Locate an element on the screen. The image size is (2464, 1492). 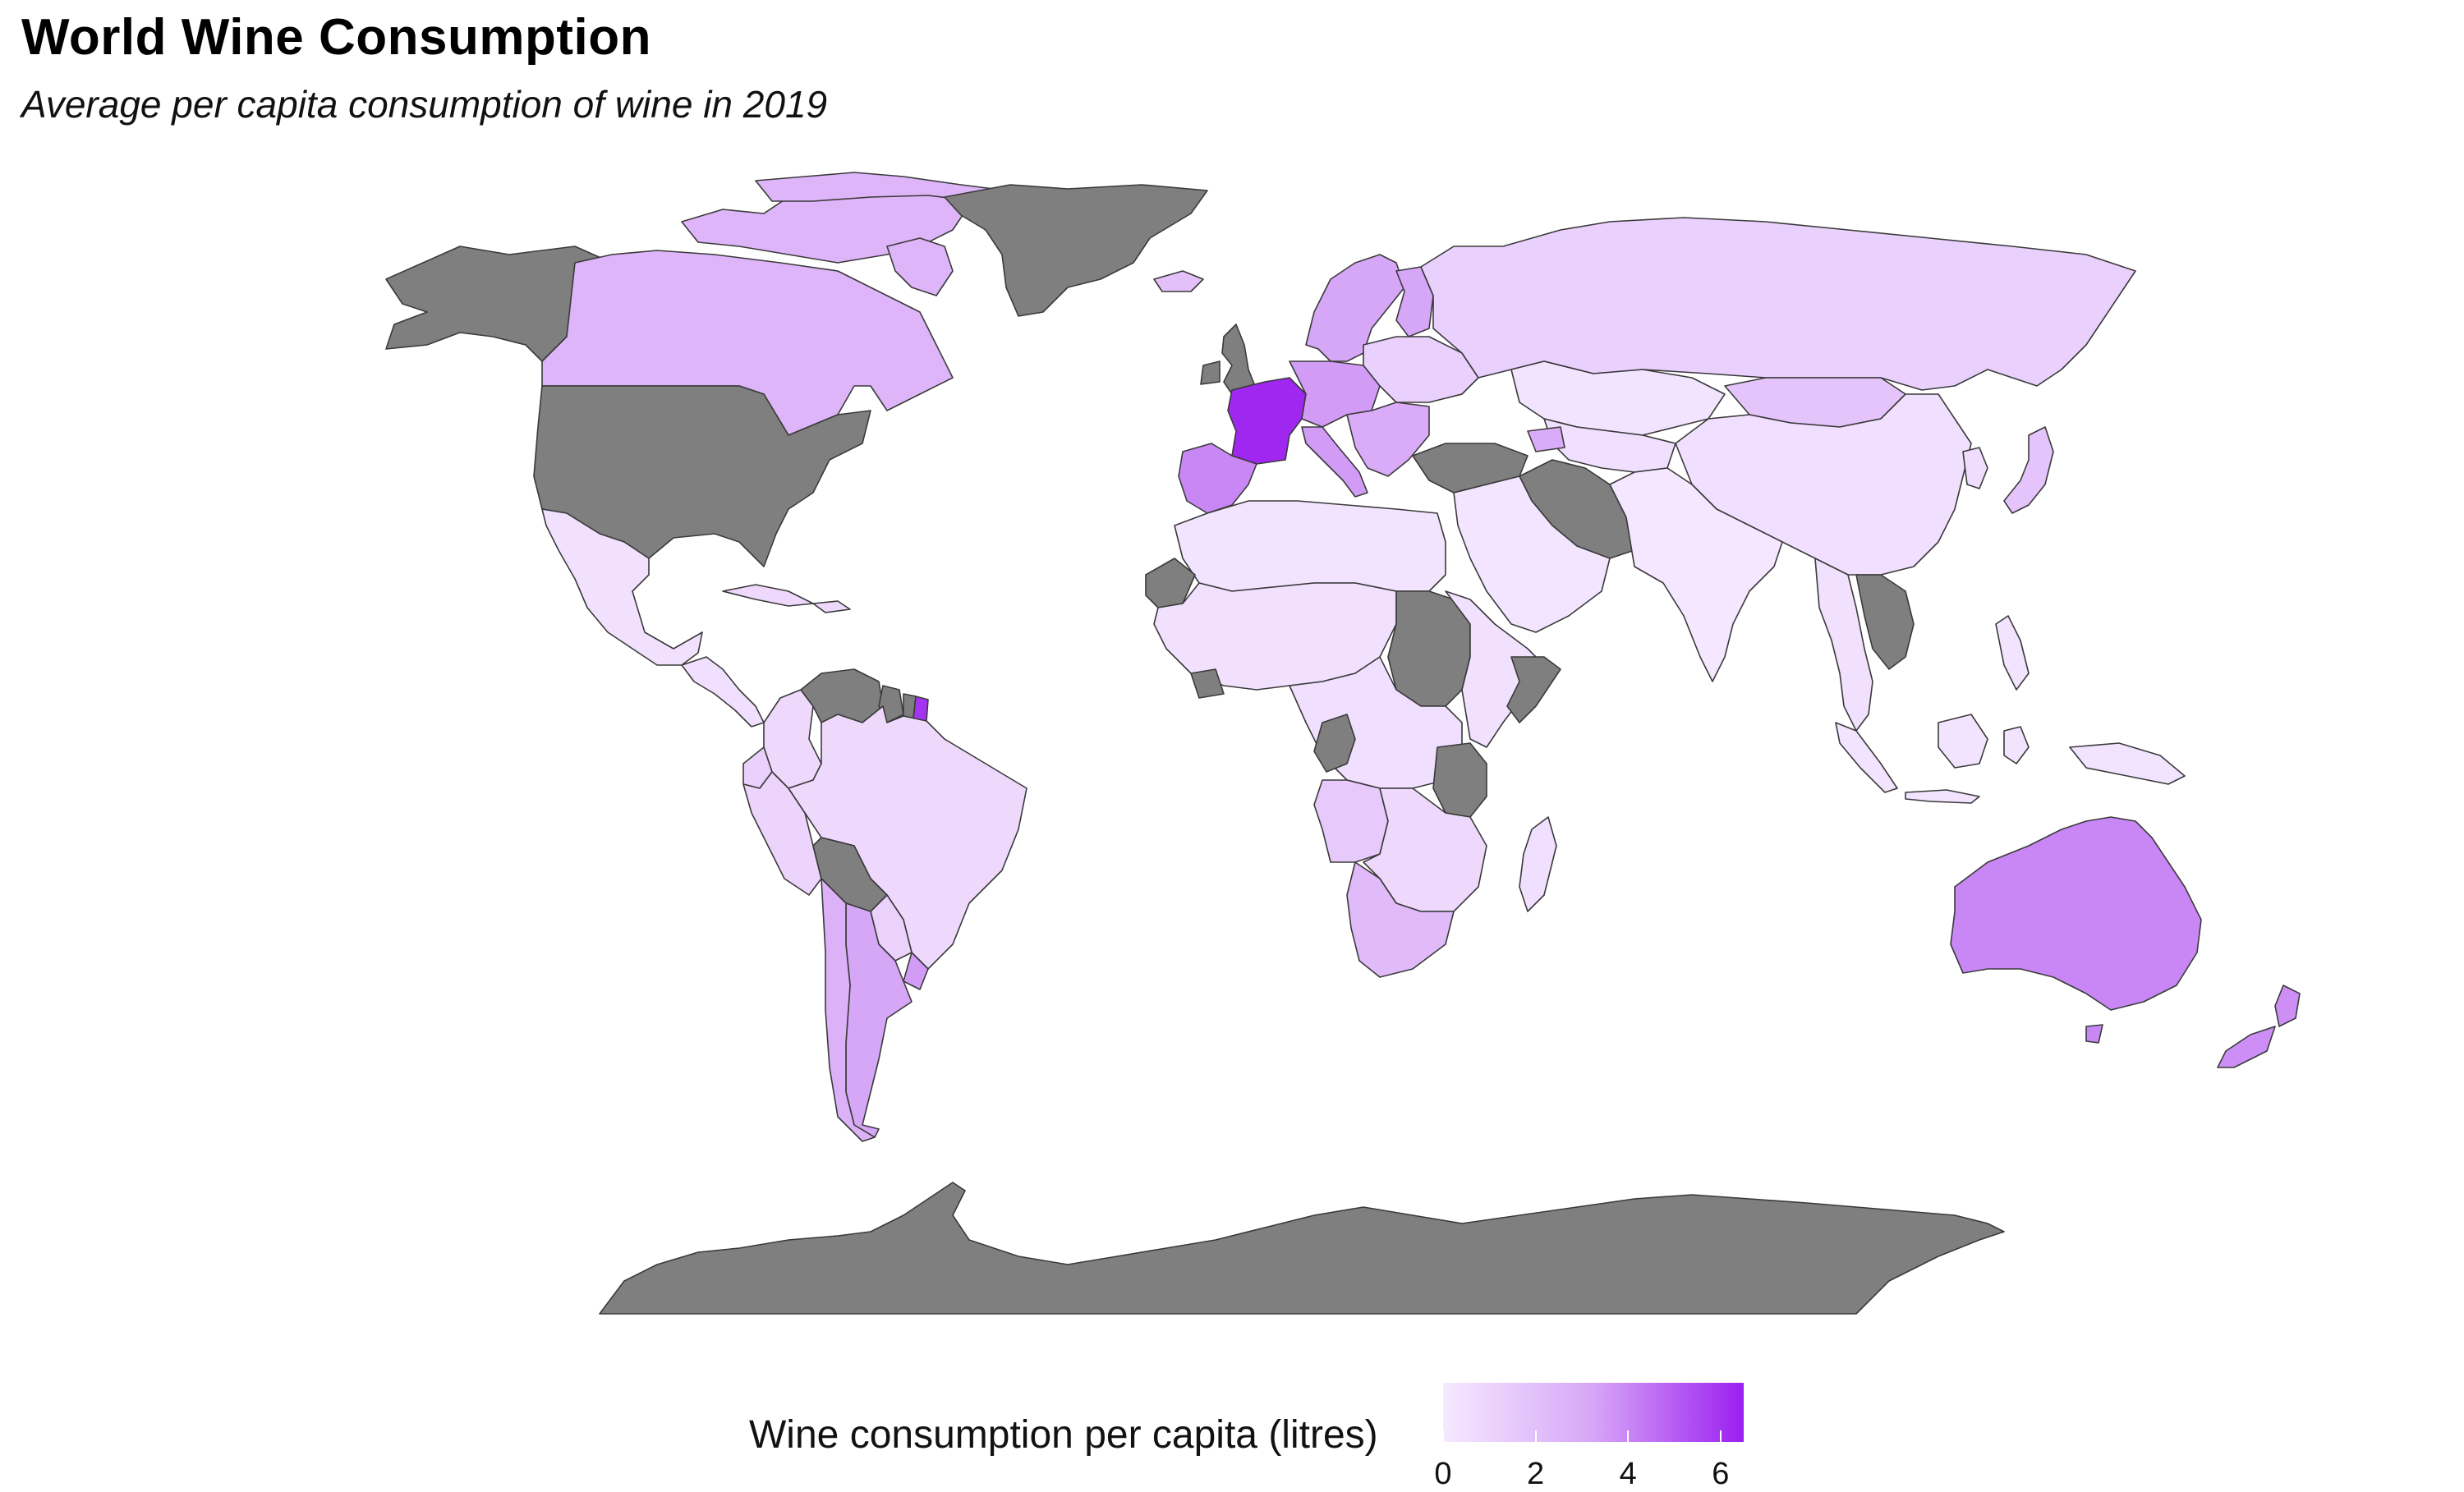
region-madagascar is located at coordinates (1538, 864).